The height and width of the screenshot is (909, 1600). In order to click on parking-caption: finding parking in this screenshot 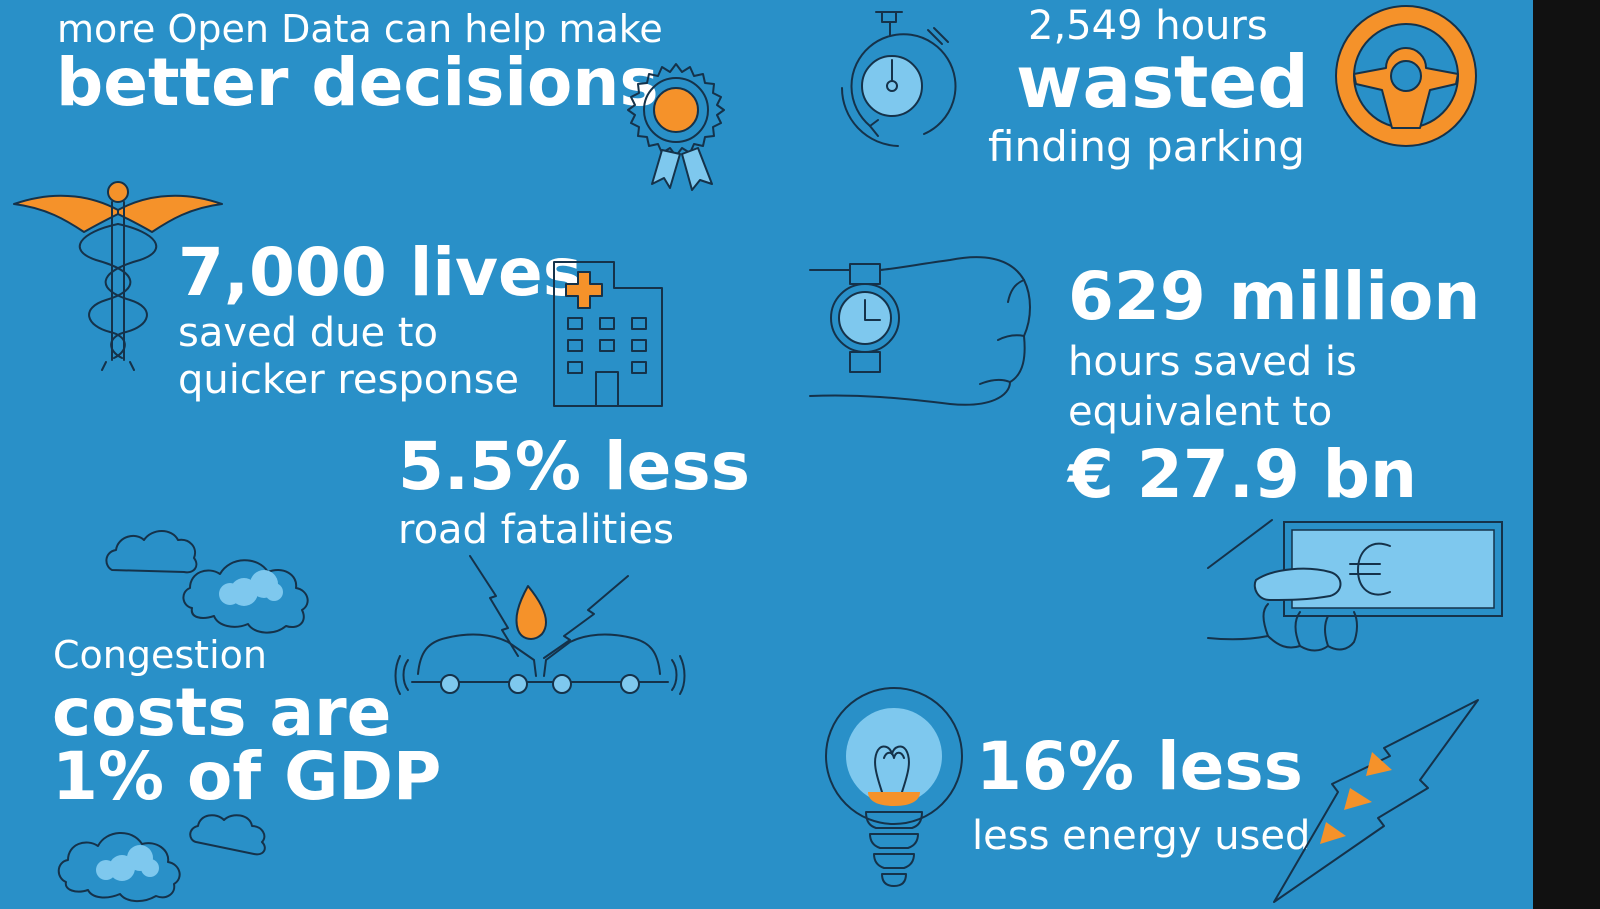, I will do `click(1146, 146)`.